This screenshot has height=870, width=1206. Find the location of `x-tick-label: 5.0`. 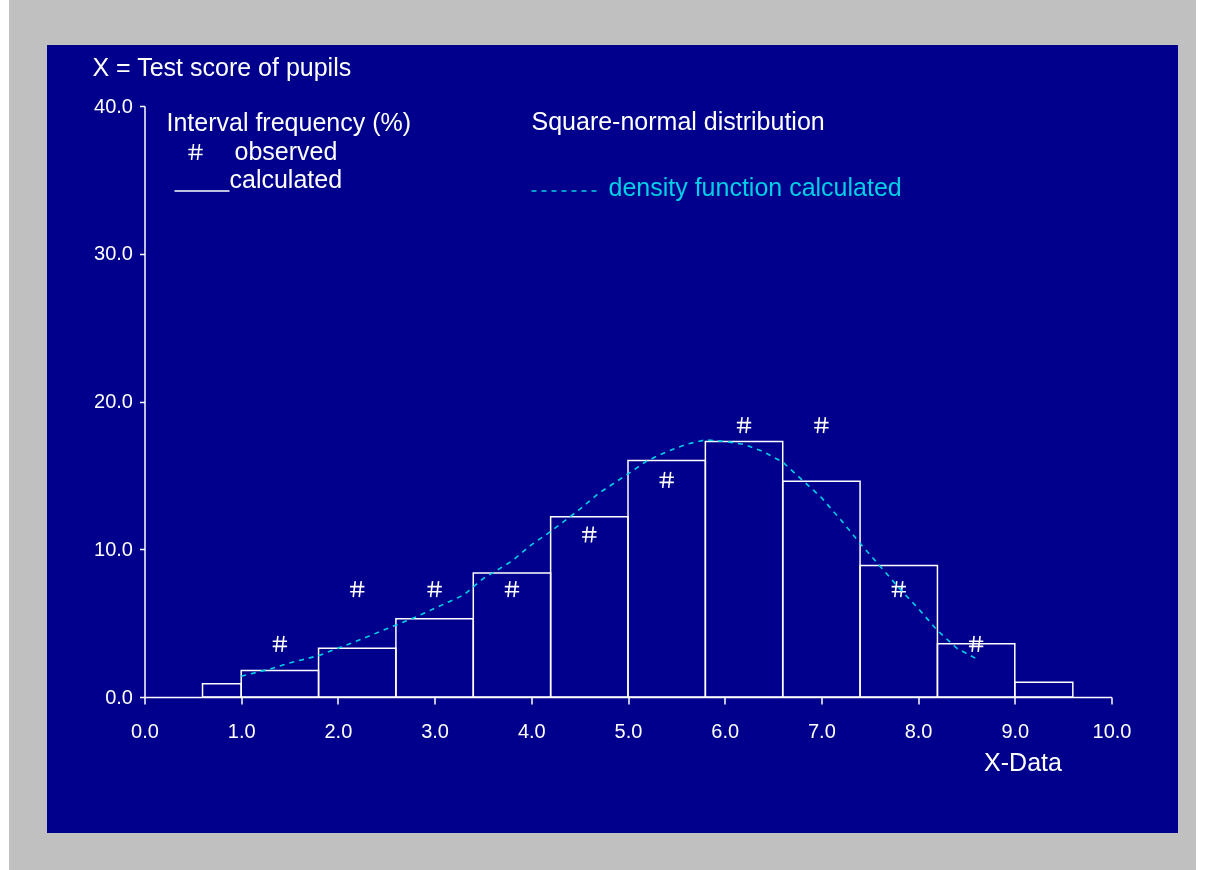

x-tick-label: 5.0 is located at coordinates (628, 730).